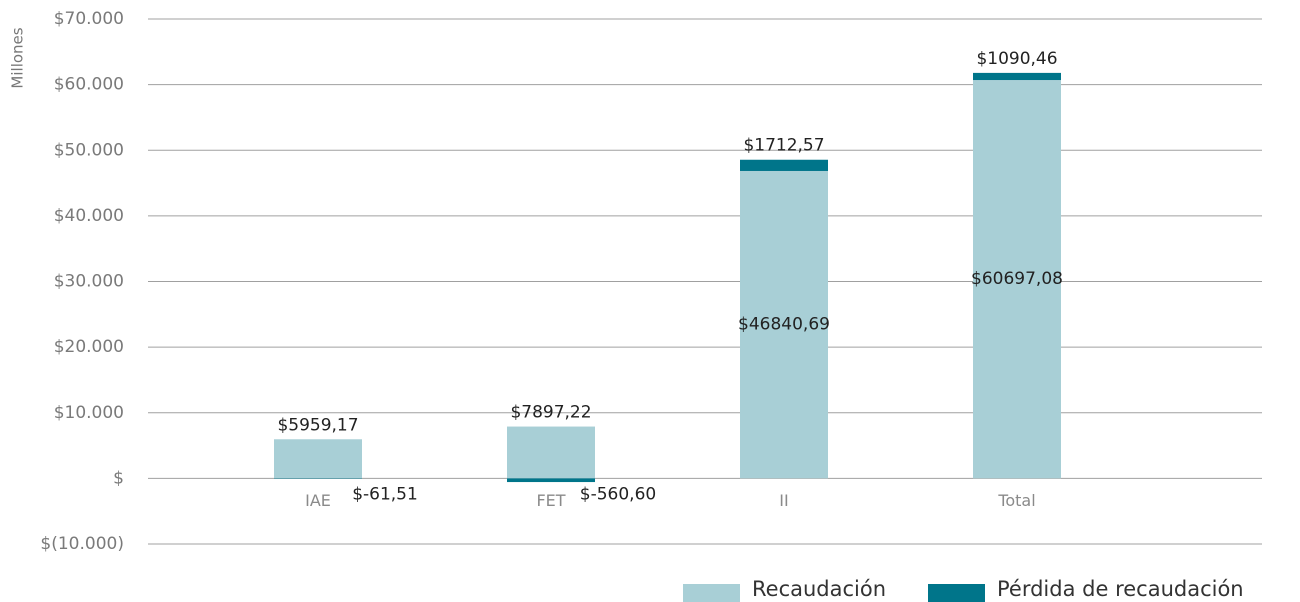  What do you see at coordinates (89, 347) in the screenshot?
I see `y-tick-label: $20.000` at bounding box center [89, 347].